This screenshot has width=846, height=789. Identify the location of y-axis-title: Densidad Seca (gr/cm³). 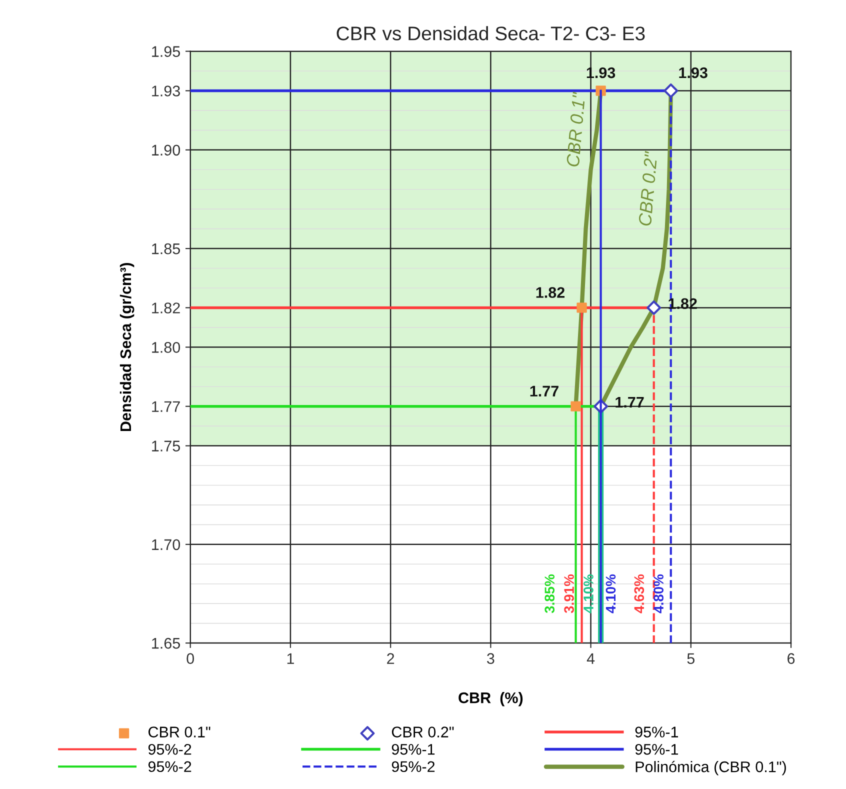
(127, 347).